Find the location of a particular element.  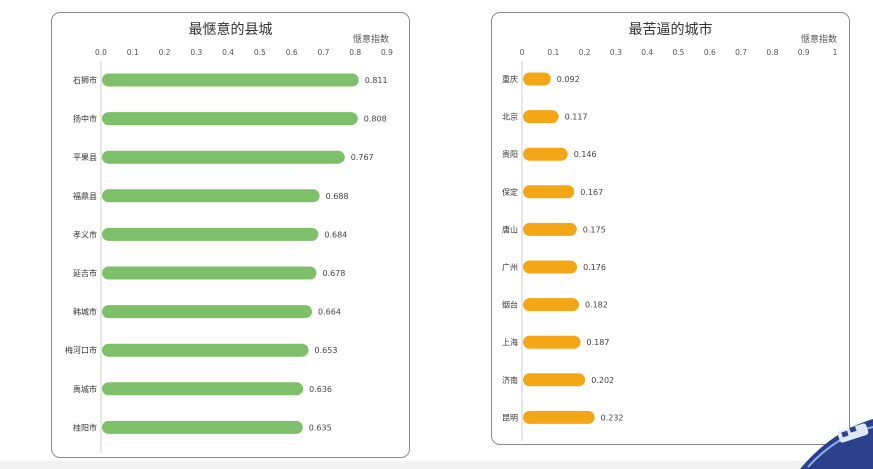

data-label: 0.232 is located at coordinates (612, 417).